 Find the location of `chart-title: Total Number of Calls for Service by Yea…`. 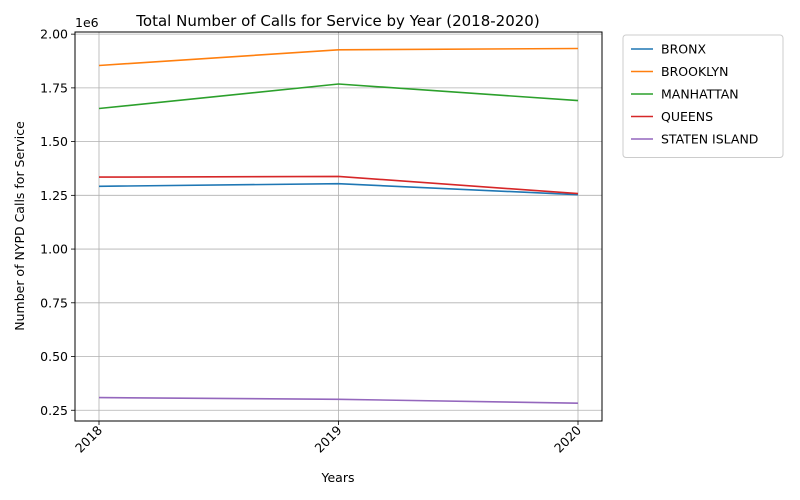

chart-title: Total Number of Calls for Service by Yea… is located at coordinates (337, 21).